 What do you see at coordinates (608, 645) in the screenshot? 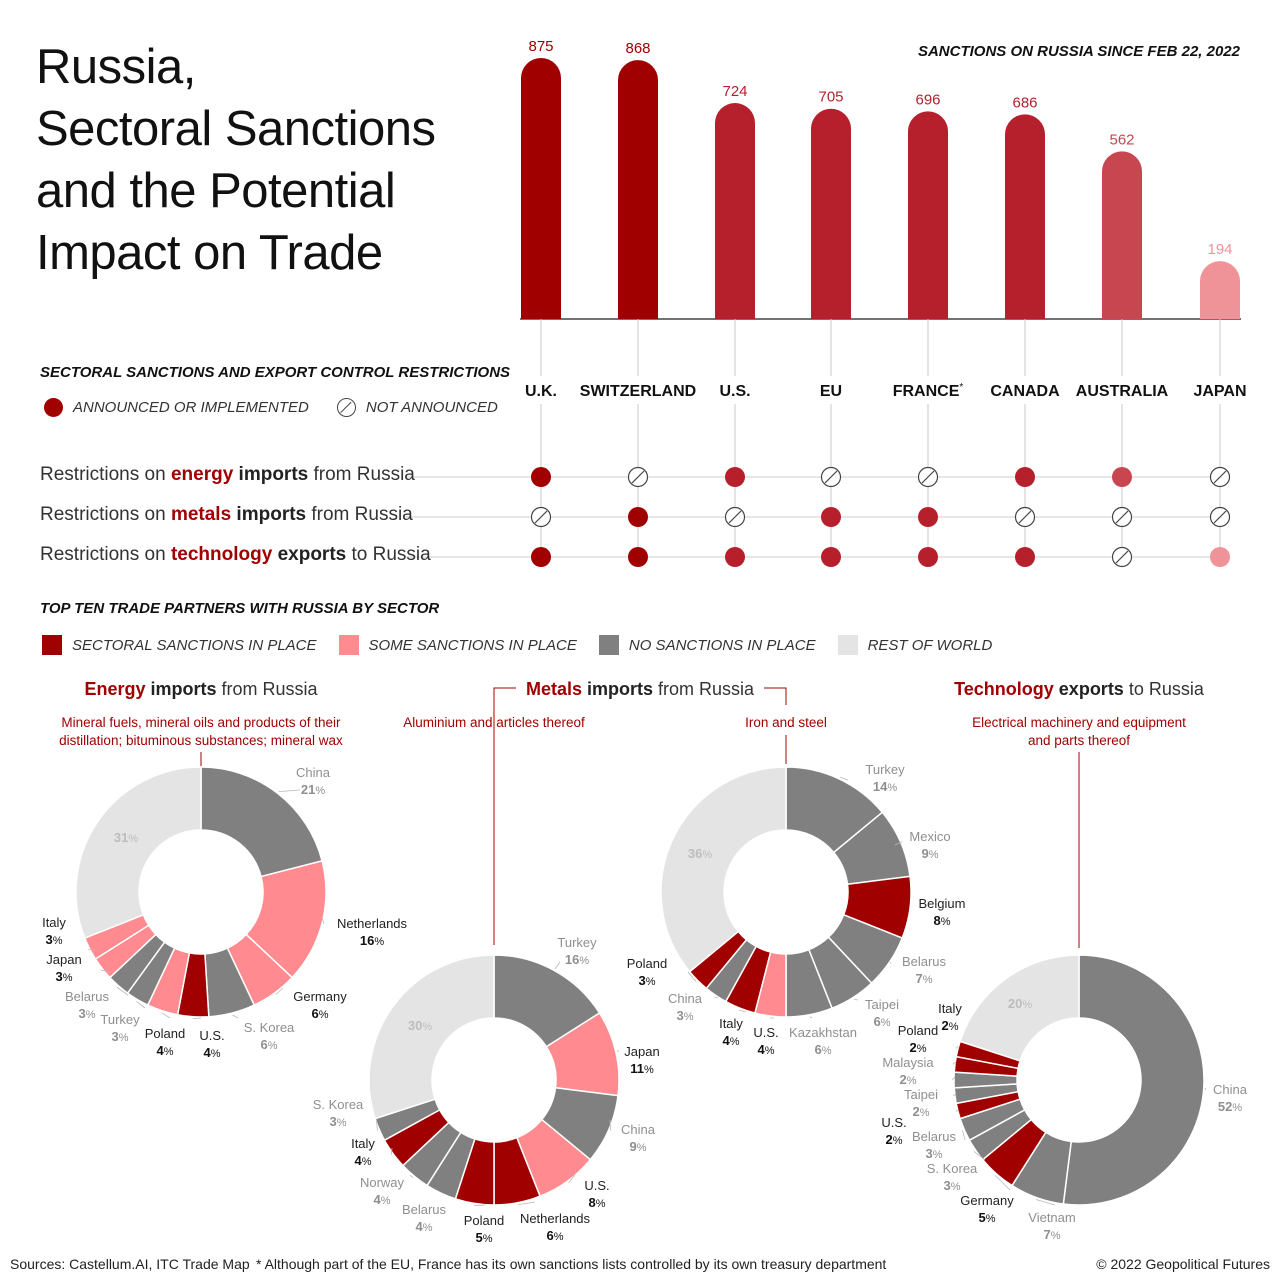
I see `none-swatch` at bounding box center [608, 645].